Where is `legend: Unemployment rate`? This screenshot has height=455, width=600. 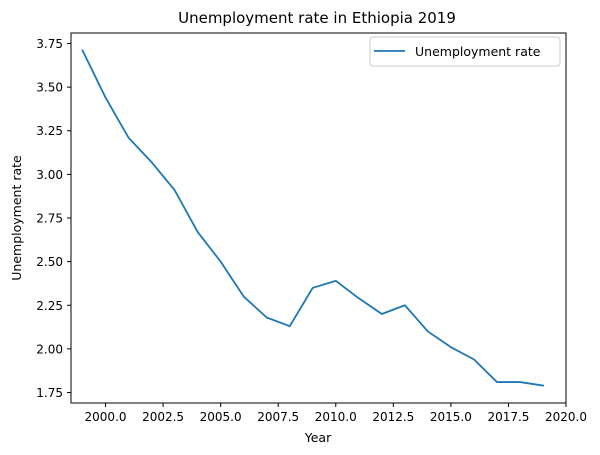
legend: Unemployment rate is located at coordinates (465, 51).